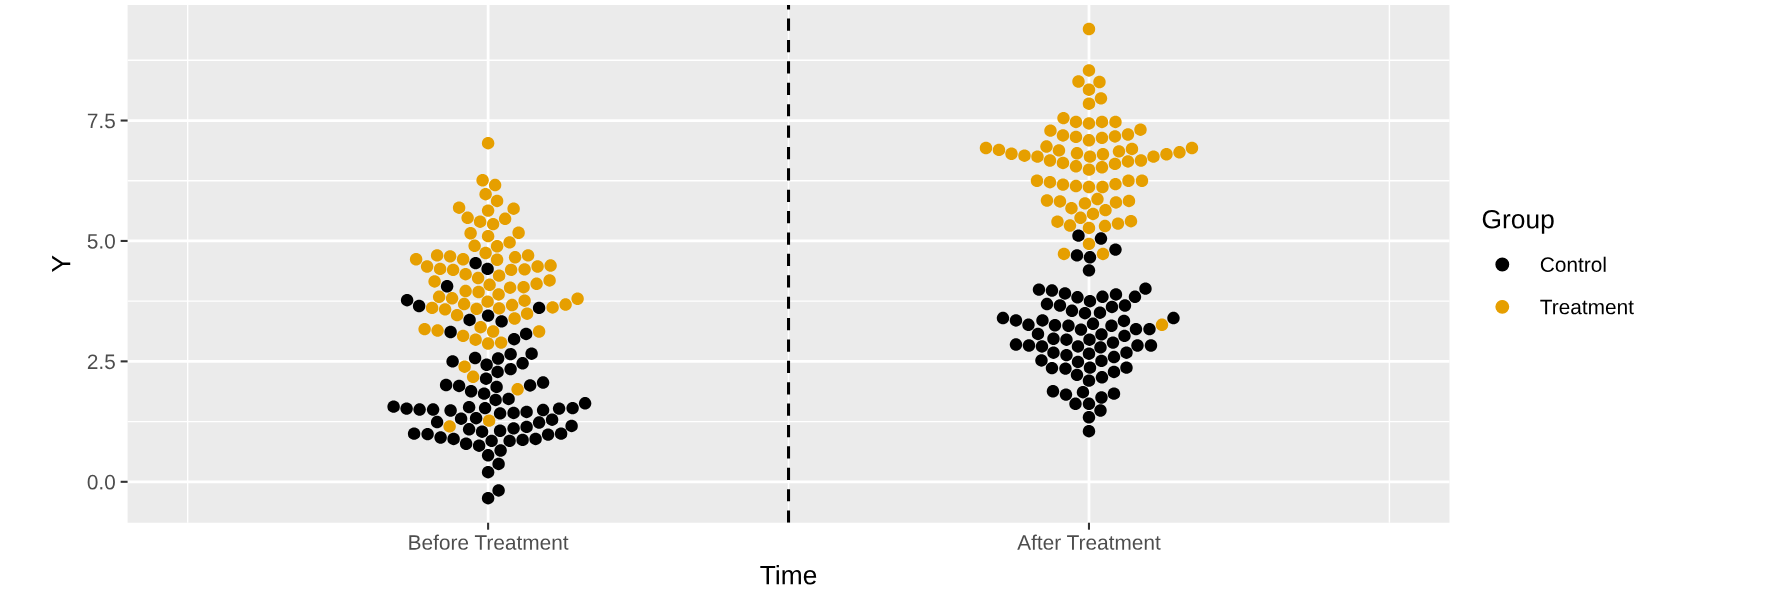 This screenshot has height=615, width=1772. Describe the element at coordinates (788, 575) in the screenshot. I see `x-axis-title: Time` at that location.